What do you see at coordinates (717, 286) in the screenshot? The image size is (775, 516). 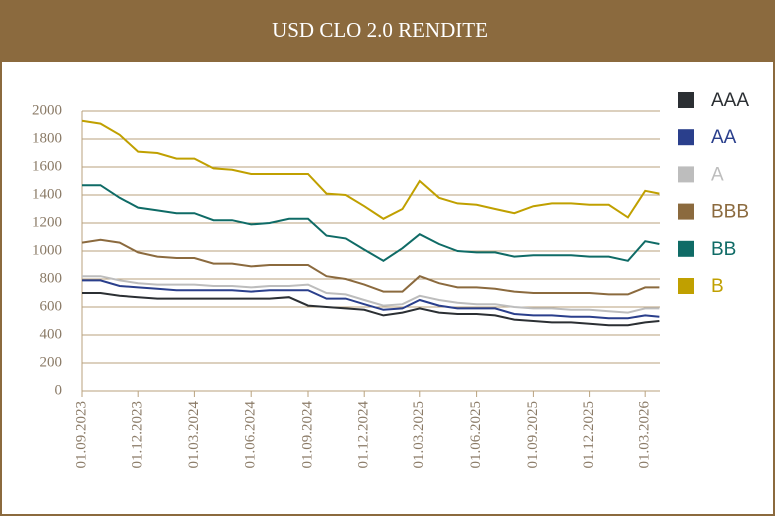 I see `legend-label: B` at bounding box center [717, 286].